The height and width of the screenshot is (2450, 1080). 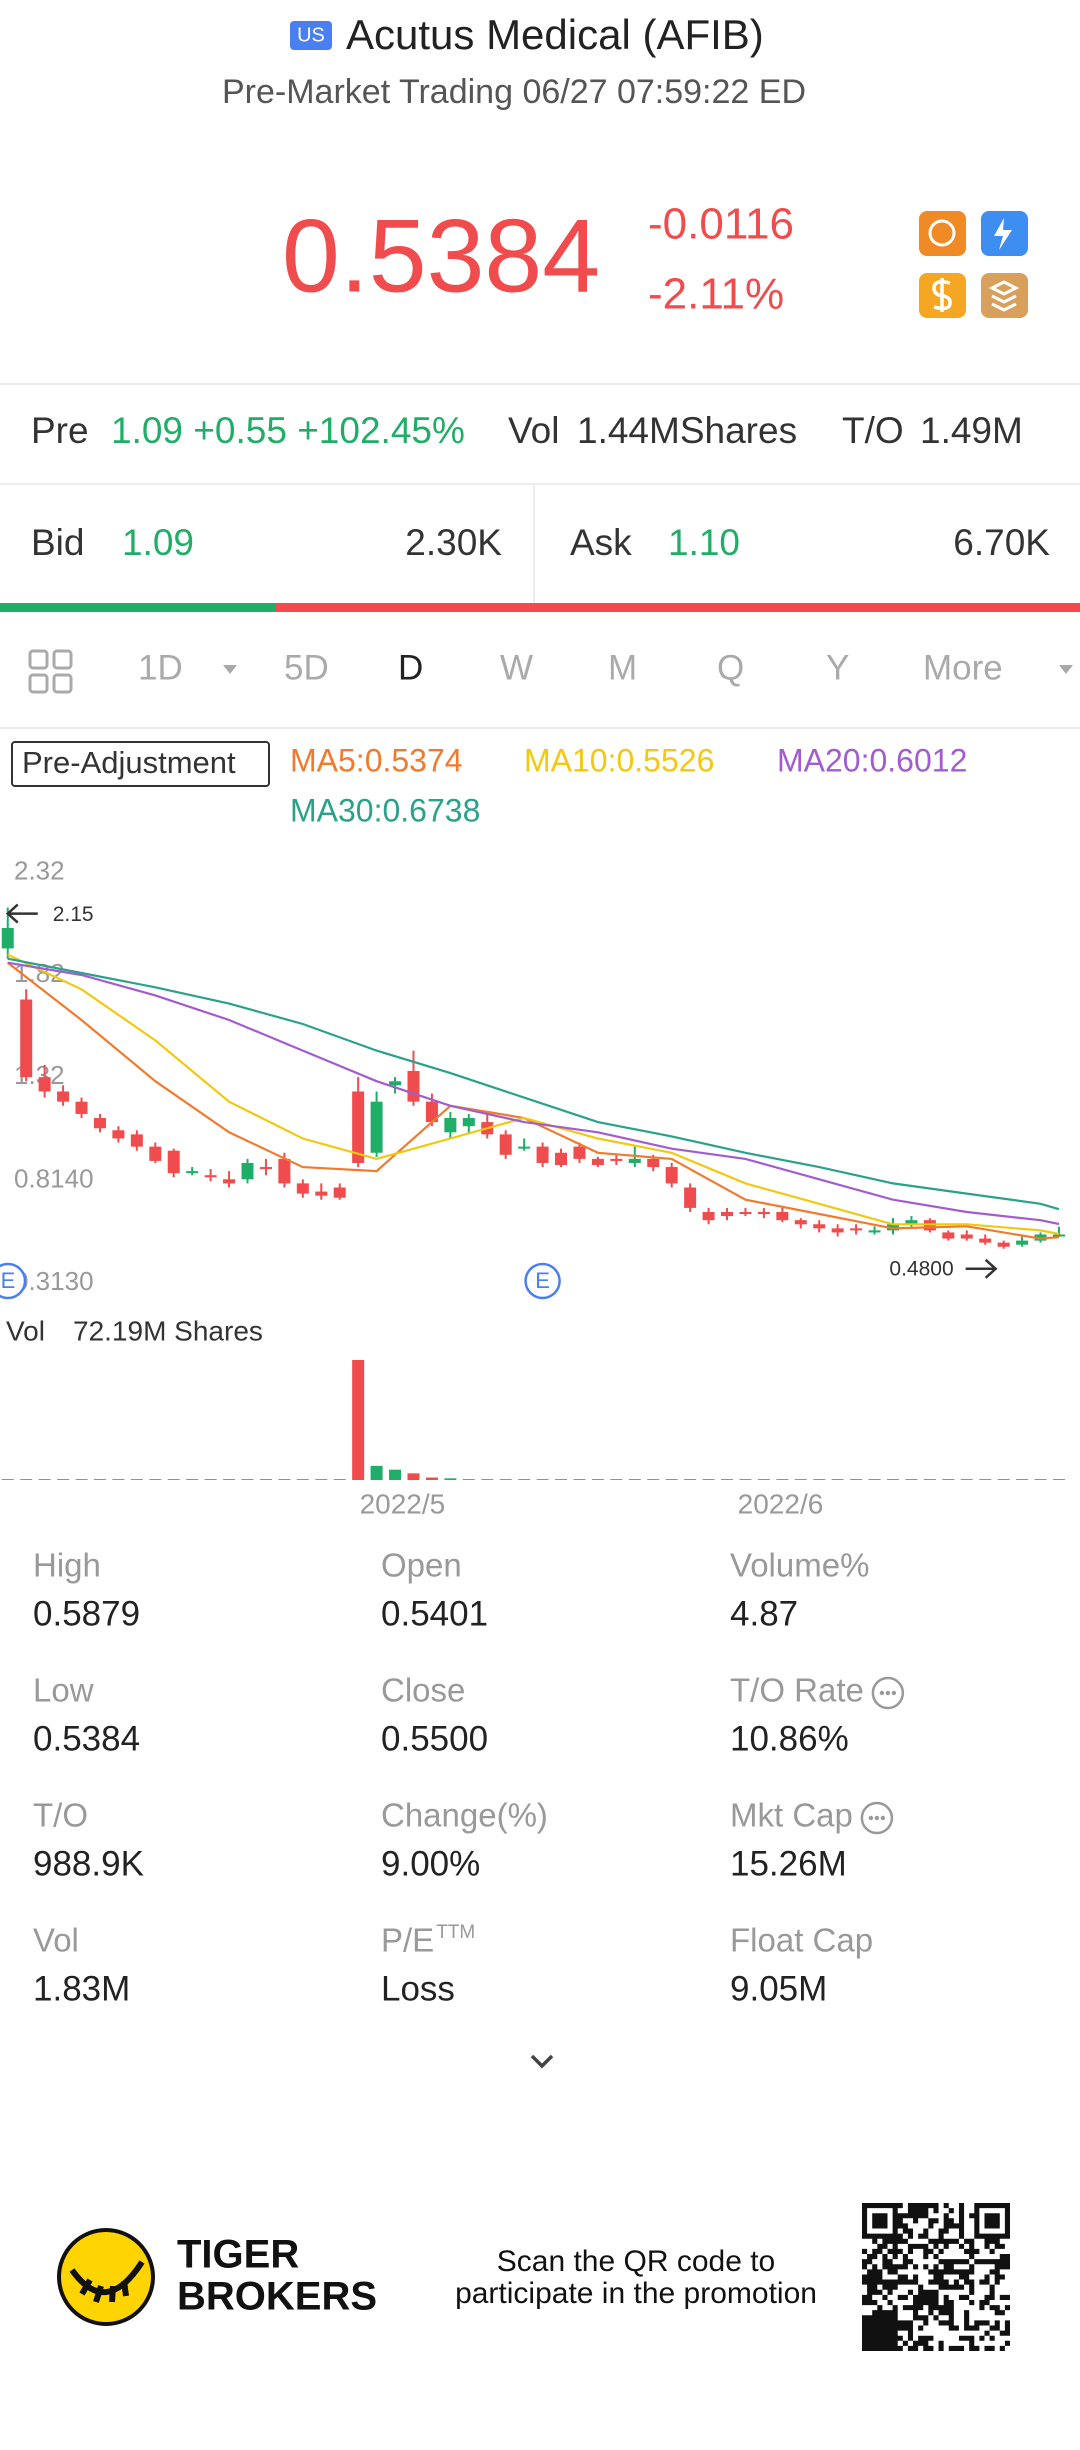 I want to click on bid-size: 2.30K, so click(x=453, y=542).